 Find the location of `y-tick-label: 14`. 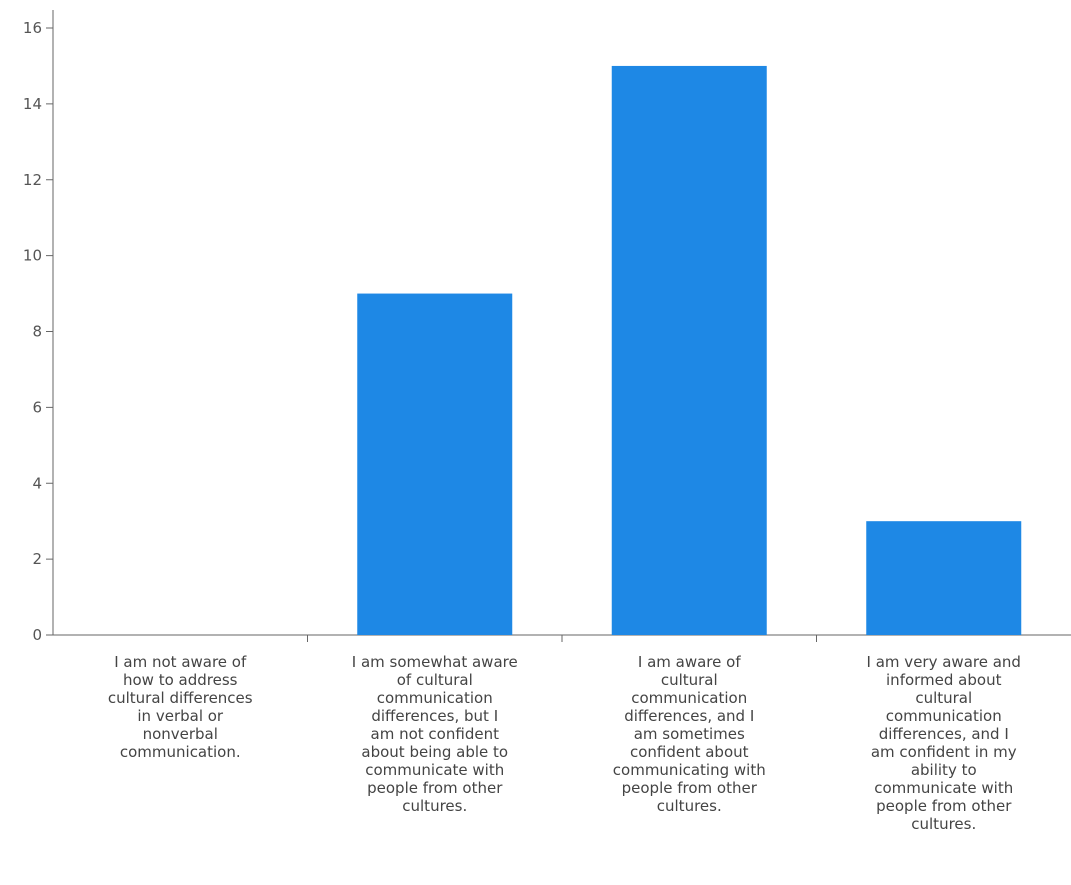

y-tick-label: 14 is located at coordinates (32, 104).